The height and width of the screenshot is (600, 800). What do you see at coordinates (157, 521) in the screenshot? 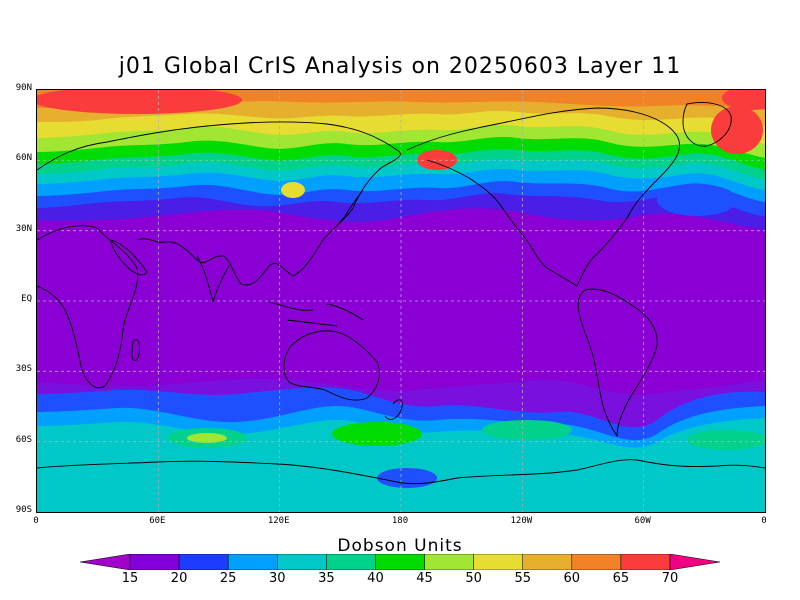
I see `lon-tick-label: 60E` at bounding box center [157, 521].